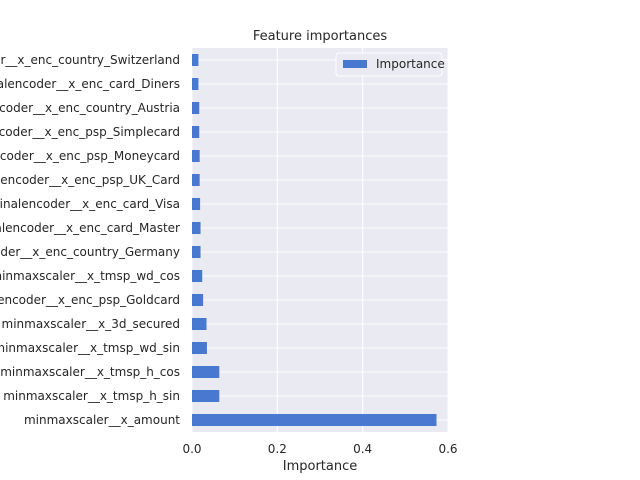  Describe the element at coordinates (196, 108) in the screenshot. I see `bar-ordinalencoder__x_enc_country_Austria` at that location.